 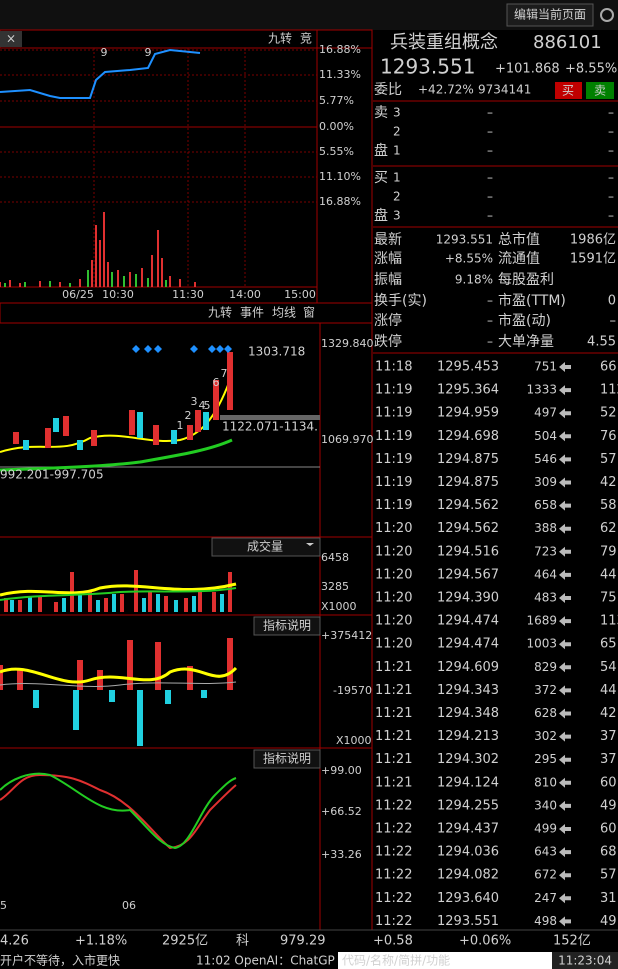 What do you see at coordinates (608, 551) in the screenshot?
I see `trade-amount: 79` at bounding box center [608, 551].